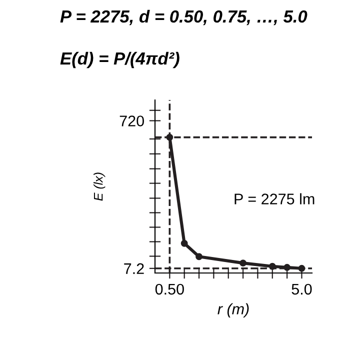 The height and width of the screenshot is (340, 358). What do you see at coordinates (169, 289) in the screenshot?
I see `x-tick-label: 0.50` at bounding box center [169, 289].